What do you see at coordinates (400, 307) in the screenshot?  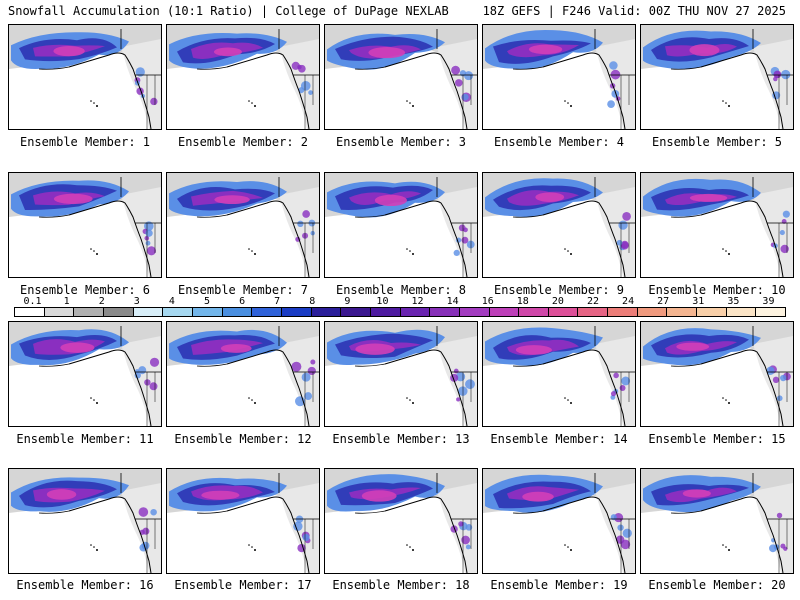 I see `snowfall-colorbar: 0.1 1 2 3 4 5 6 7 8 9 10 12 14 16 18 20 22 24 27 31 35 39` at bounding box center [400, 307].